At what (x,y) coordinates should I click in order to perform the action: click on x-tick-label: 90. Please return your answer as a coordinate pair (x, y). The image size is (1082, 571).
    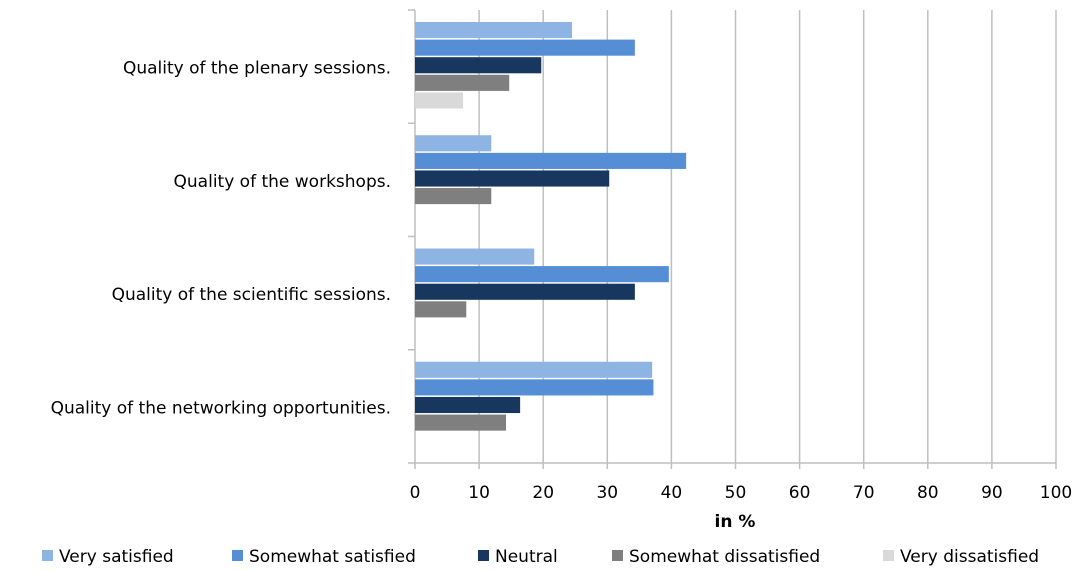
    Looking at the image, I should click on (992, 493).